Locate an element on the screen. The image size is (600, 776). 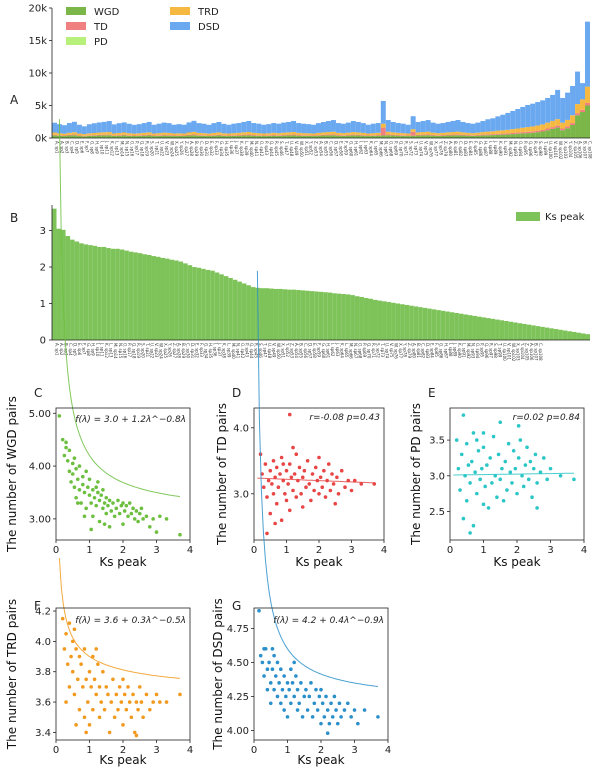
species-label: L. sp39 is located at coordinates (246, 148).